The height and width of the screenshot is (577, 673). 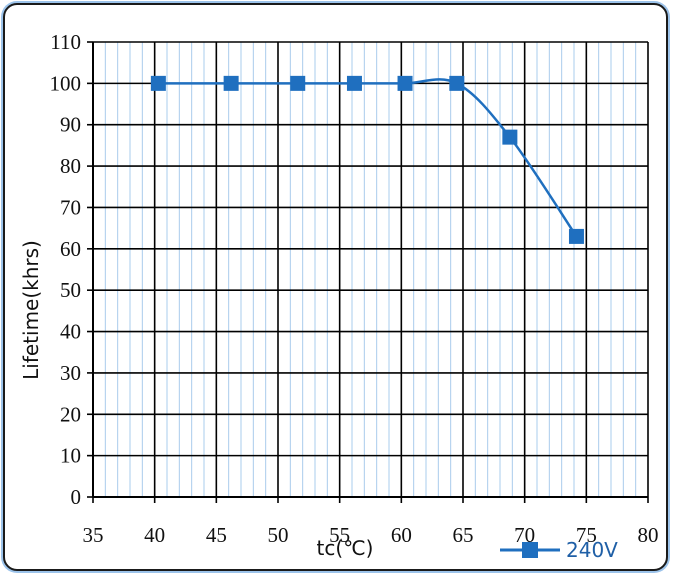 What do you see at coordinates (70, 125) in the screenshot?
I see `y-tick-label-90: 90` at bounding box center [70, 125].